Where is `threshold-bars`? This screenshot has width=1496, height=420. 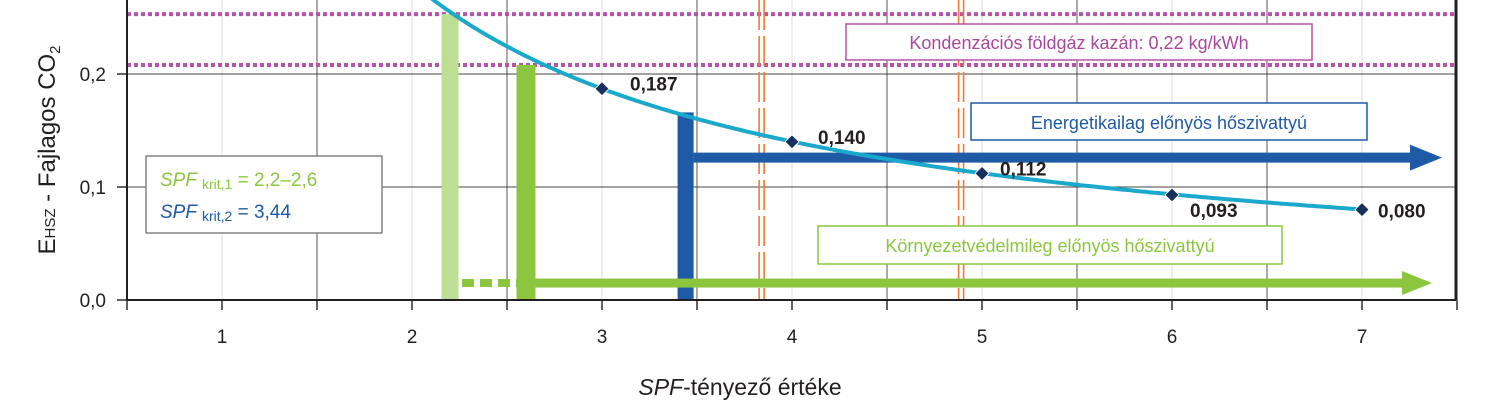 threshold-bars is located at coordinates (567, 157).